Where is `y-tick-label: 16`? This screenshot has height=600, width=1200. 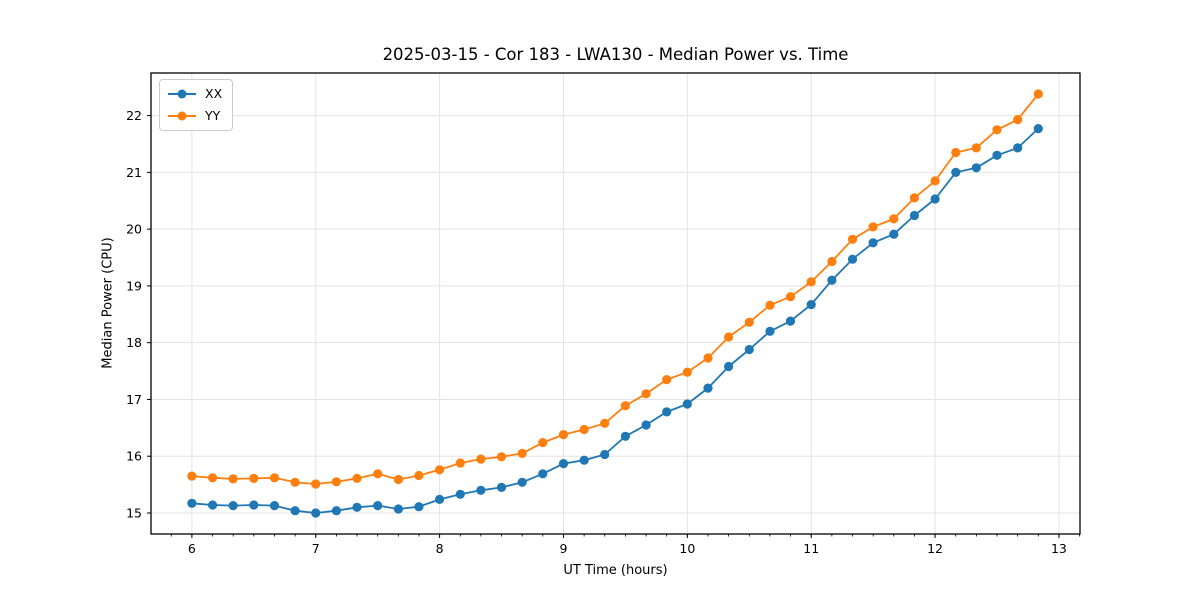 y-tick-label: 16 is located at coordinates (134, 456).